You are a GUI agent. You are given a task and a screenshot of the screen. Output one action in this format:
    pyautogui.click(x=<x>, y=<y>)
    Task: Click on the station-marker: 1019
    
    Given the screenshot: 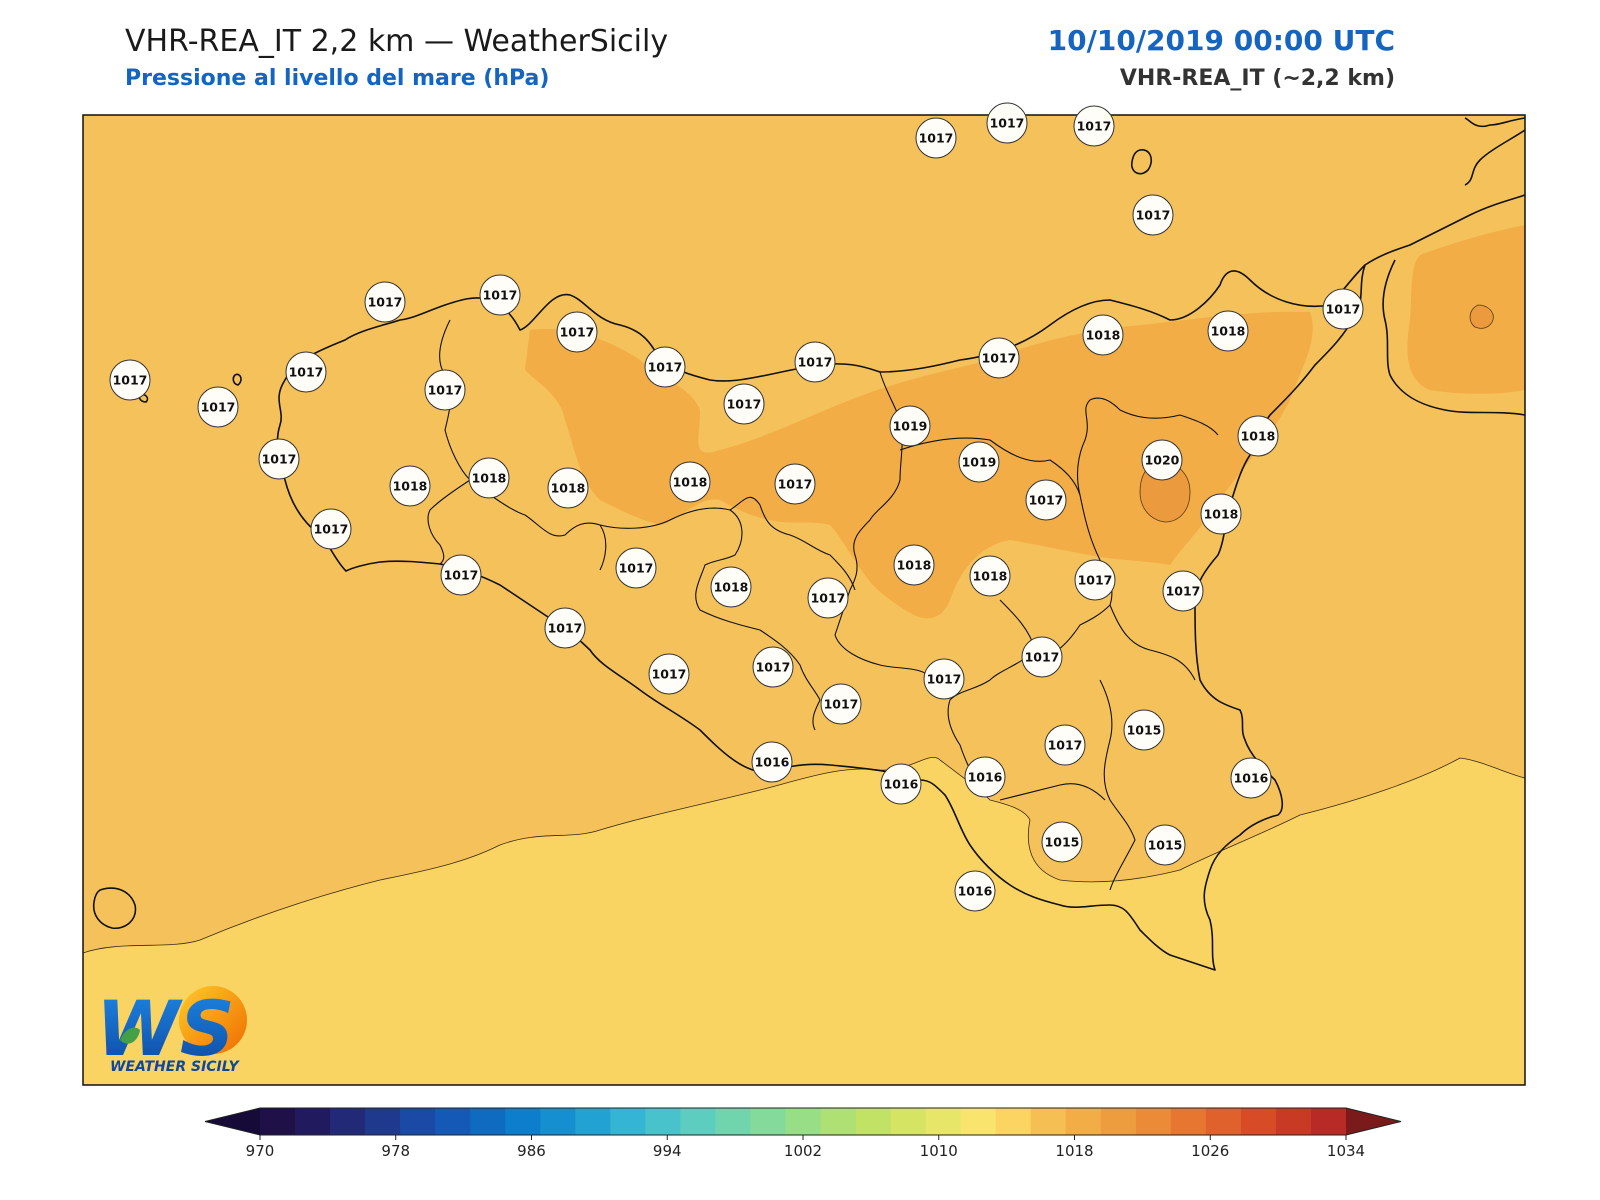 What is the action you would take?
    pyautogui.click(x=979, y=462)
    